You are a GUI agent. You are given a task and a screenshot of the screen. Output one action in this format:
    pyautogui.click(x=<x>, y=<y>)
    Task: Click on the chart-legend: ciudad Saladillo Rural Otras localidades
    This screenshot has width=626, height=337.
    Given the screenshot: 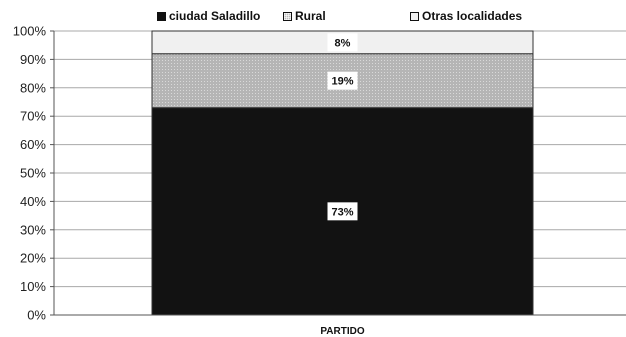 What is the action you would take?
    pyautogui.click(x=313, y=18)
    